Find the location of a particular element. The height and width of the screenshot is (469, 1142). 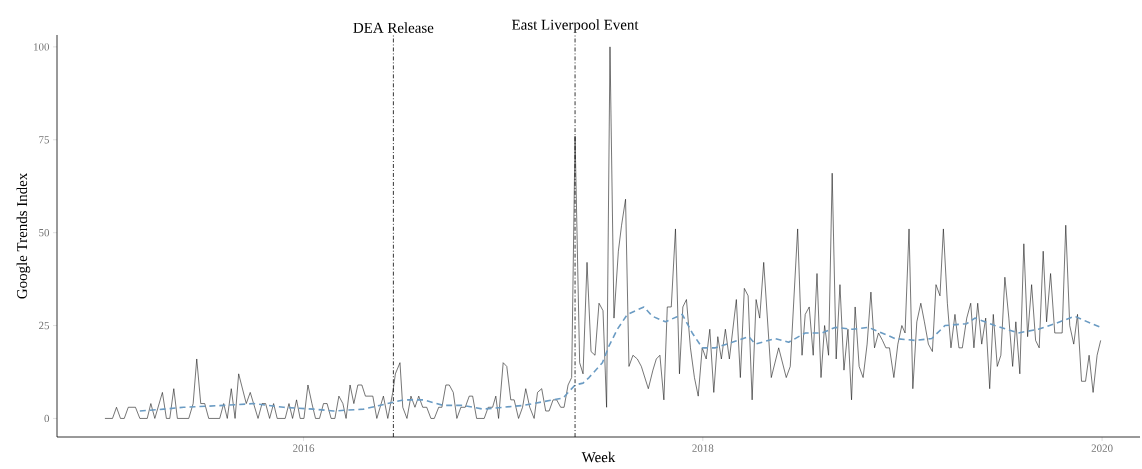

x-tick-label: 2020 is located at coordinates (1102, 448).